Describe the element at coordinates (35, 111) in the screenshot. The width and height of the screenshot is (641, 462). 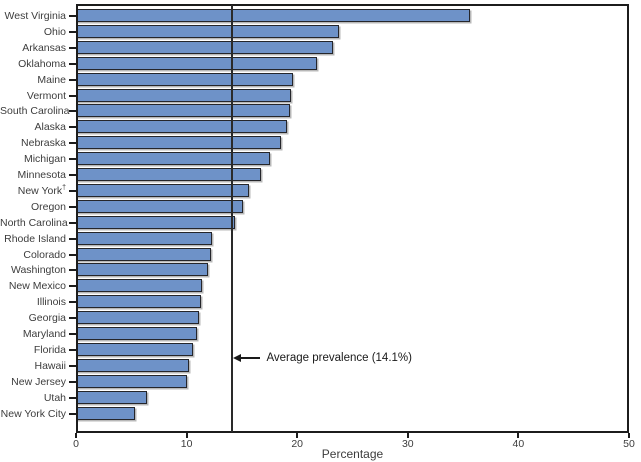
I see `category-label: South Carolina` at that location.